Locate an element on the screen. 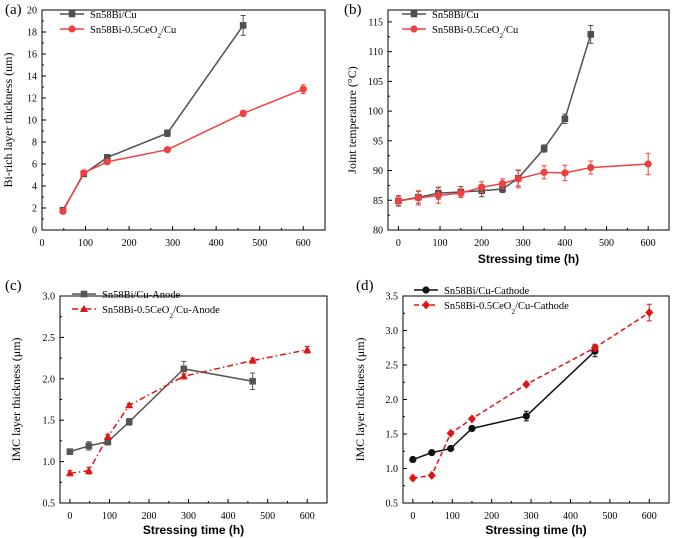  legend-label: Sn58Bi-0.5CeO2/Cu-Anode is located at coordinates (161, 312).